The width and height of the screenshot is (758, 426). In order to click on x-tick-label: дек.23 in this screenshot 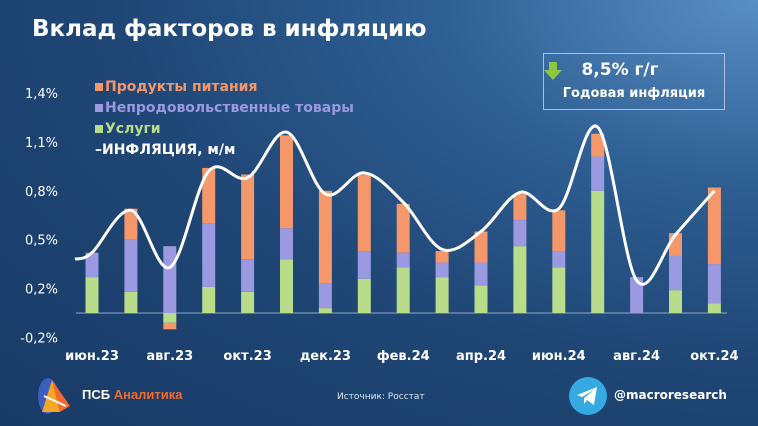, I will do `click(325, 356)`.